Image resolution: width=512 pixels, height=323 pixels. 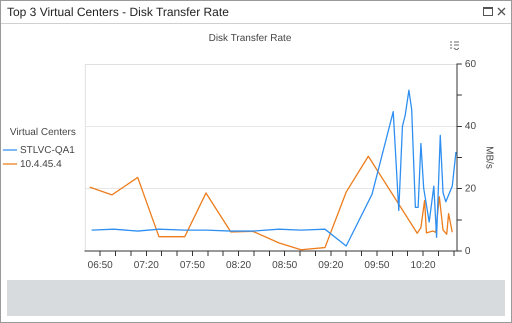 What do you see at coordinates (331, 265) in the screenshot?
I see `x-tick-label: 09:20` at bounding box center [331, 265].